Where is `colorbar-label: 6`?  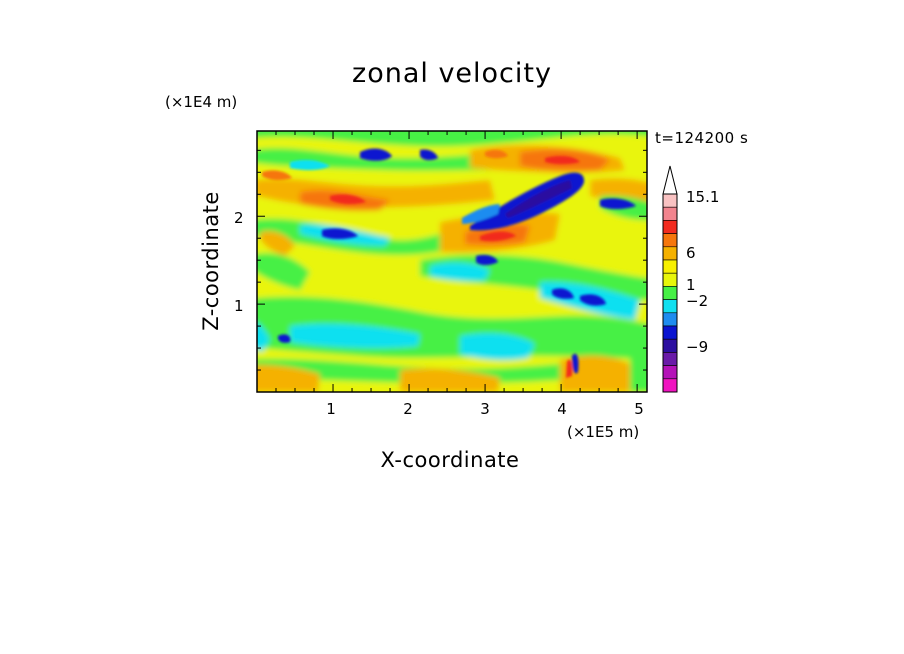
colorbar-label: 6 is located at coordinates (691, 253).